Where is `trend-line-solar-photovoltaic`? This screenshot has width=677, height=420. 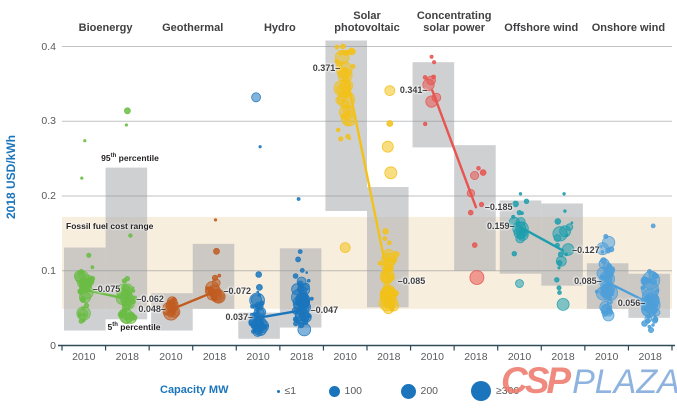
trend-line-solar-photovoltaic is located at coordinates (367, 175).